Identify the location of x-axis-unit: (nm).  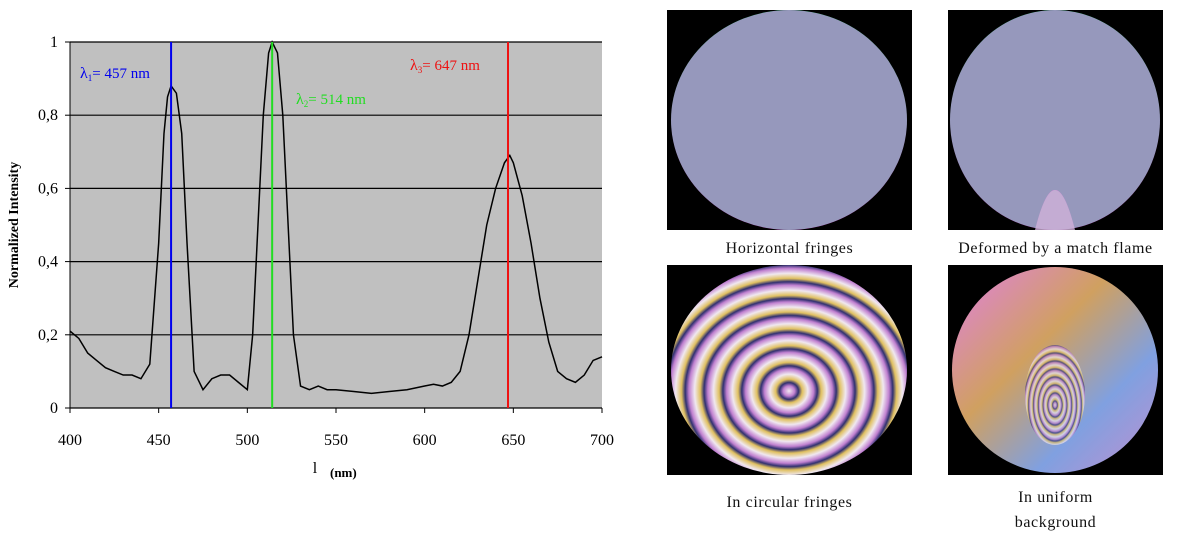
(343, 472).